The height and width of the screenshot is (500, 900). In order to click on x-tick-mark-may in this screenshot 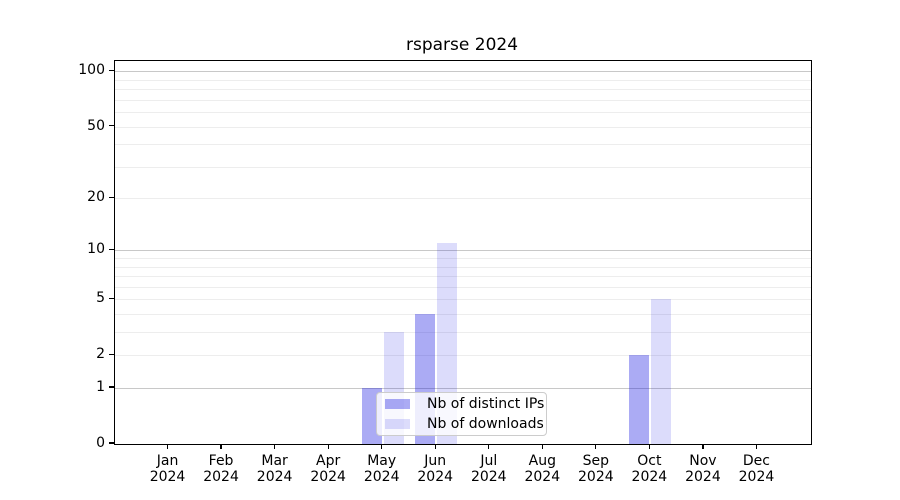, I will do `click(382, 447)`.